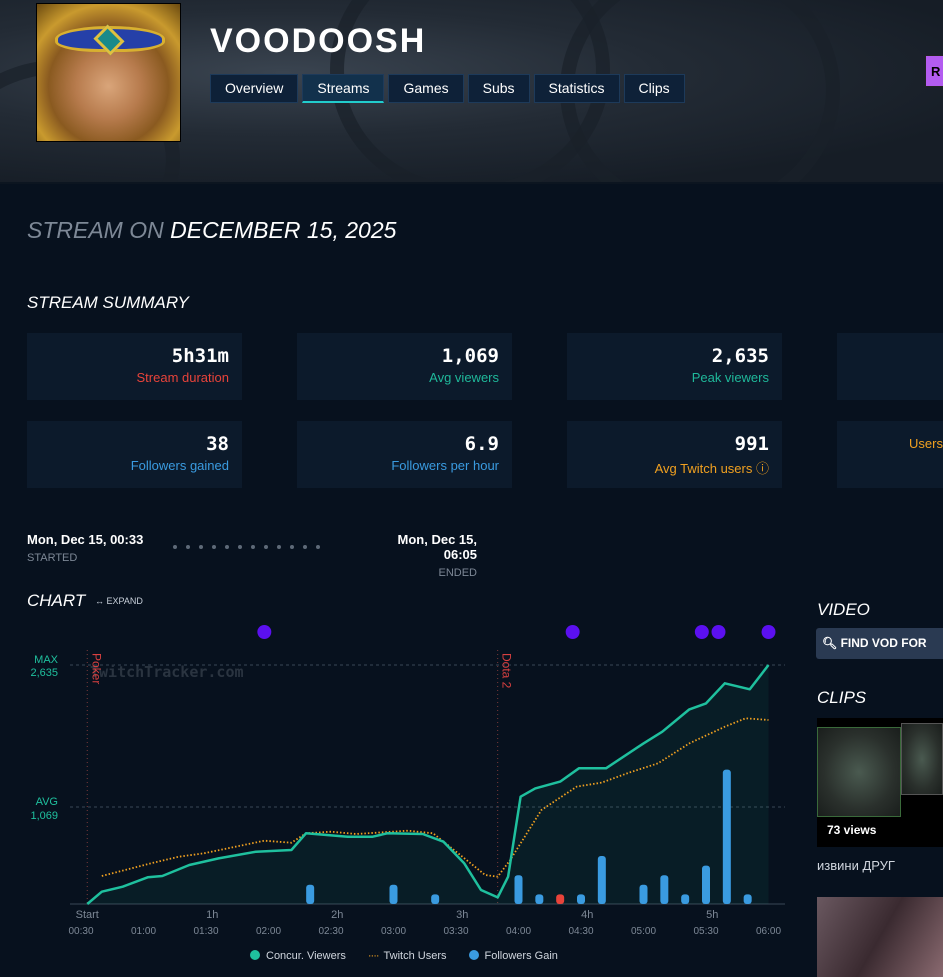 The width and height of the screenshot is (943, 977). What do you see at coordinates (576, 88) in the screenshot?
I see `tab-statistics: Statistics` at bounding box center [576, 88].